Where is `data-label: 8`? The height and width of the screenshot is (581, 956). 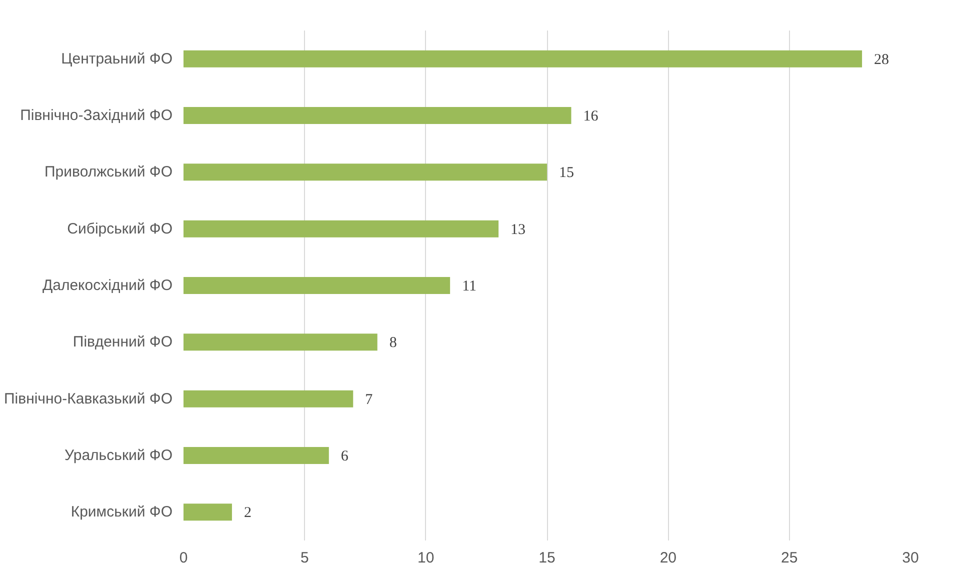 data-label: 8 is located at coordinates (393, 343).